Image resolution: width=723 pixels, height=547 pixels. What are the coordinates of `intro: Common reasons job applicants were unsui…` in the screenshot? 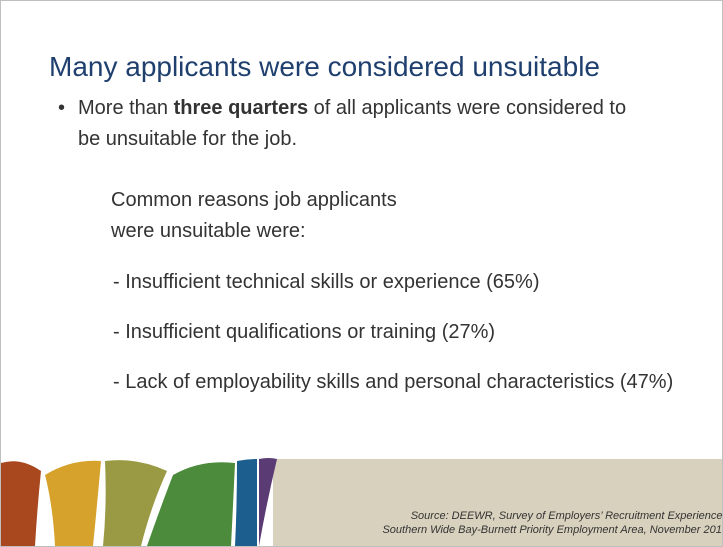 It's located at (254, 215).